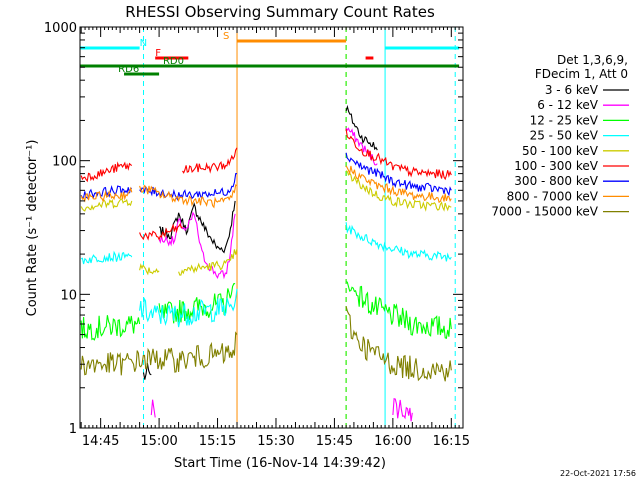 The width and height of the screenshot is (640, 480). What do you see at coordinates (68, 295) in the screenshot?
I see `y-tick-label: 10` at bounding box center [68, 295].